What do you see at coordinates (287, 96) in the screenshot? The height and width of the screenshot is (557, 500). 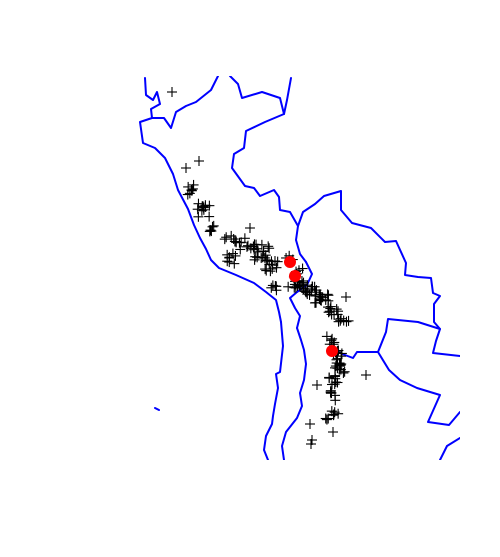 I see `border-peru-north` at bounding box center [287, 96].